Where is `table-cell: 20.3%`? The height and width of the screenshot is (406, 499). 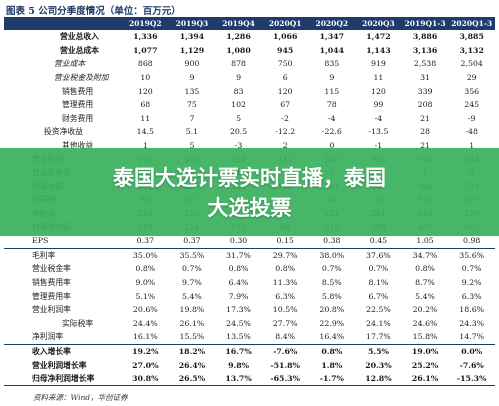
table-cell: 20.3% is located at coordinates (378, 365).